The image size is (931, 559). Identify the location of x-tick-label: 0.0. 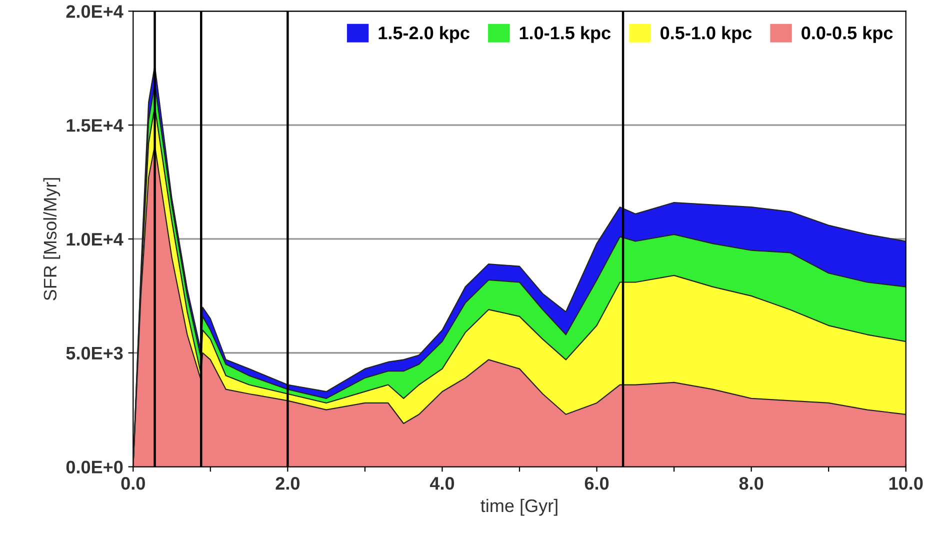
(133, 483).